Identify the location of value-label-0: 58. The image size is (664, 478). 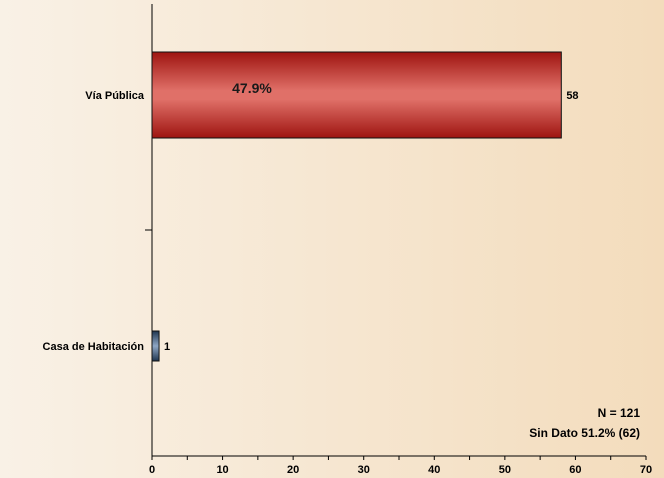
(572, 96).